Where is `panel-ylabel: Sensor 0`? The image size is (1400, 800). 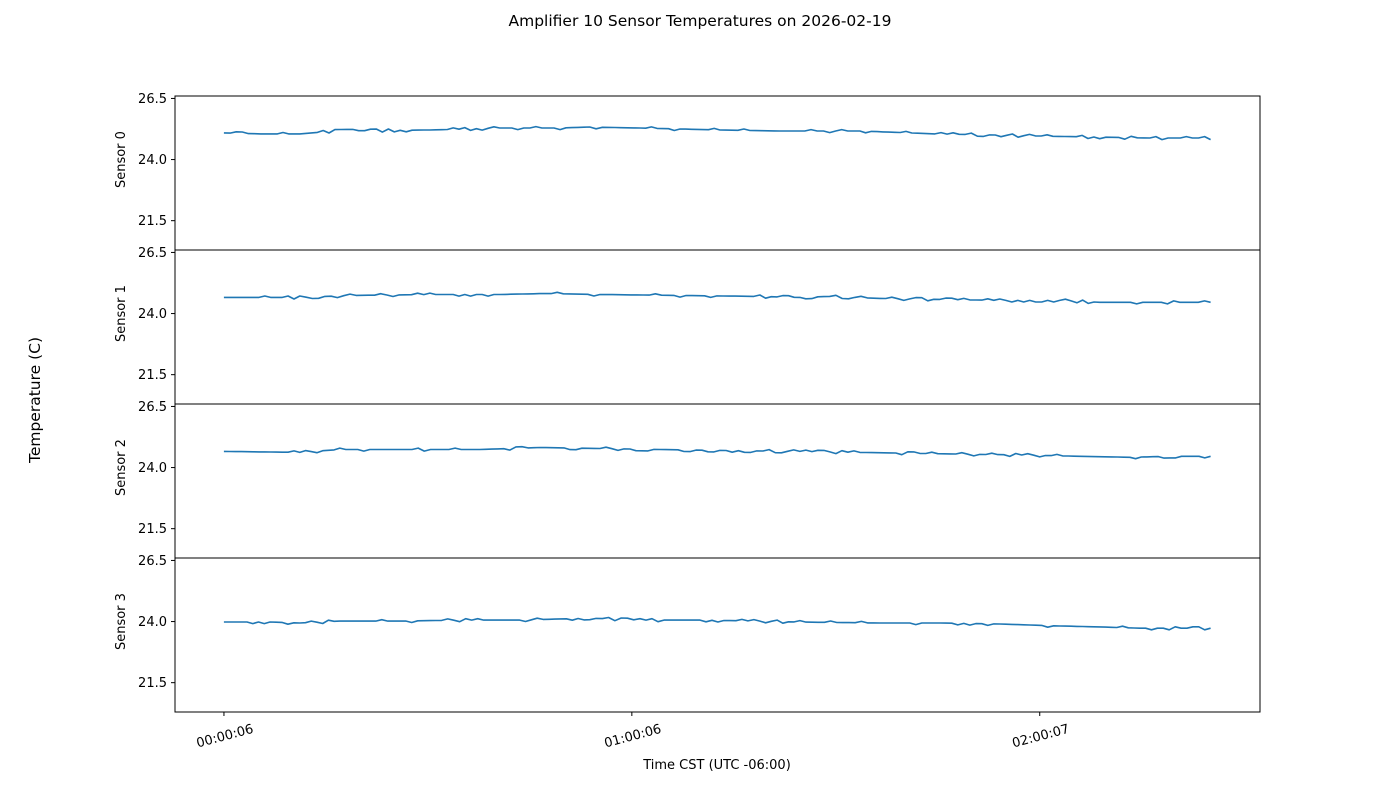 panel-ylabel: Sensor 0 is located at coordinates (121, 159).